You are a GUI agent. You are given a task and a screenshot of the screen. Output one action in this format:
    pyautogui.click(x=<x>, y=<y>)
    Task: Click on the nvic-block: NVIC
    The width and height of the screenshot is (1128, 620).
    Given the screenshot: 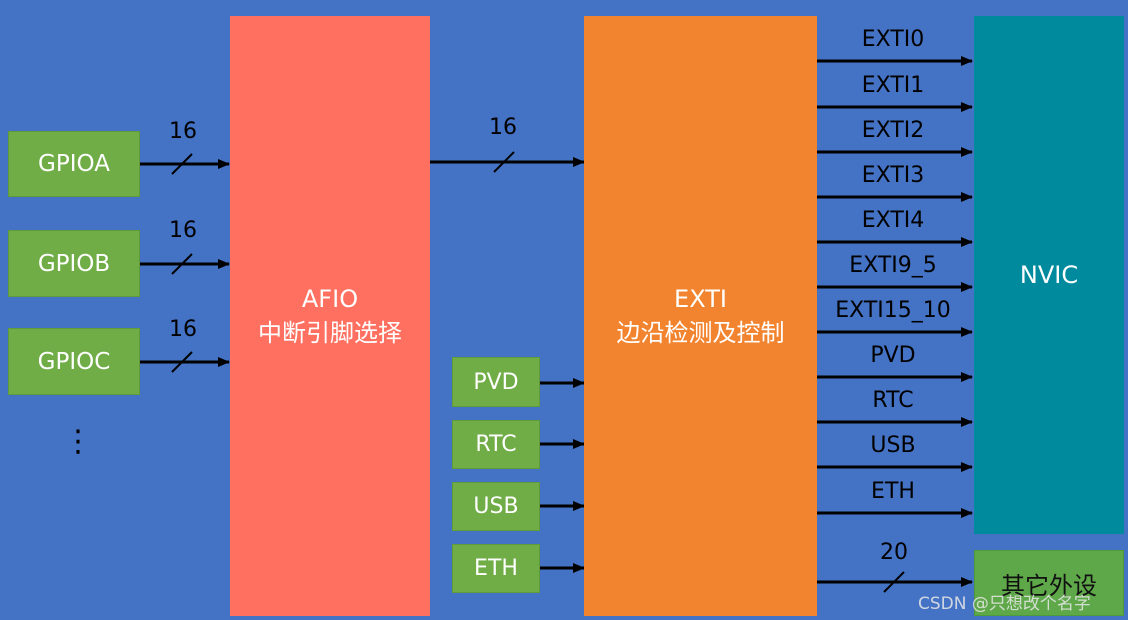 What is the action you would take?
    pyautogui.click(x=1049, y=275)
    